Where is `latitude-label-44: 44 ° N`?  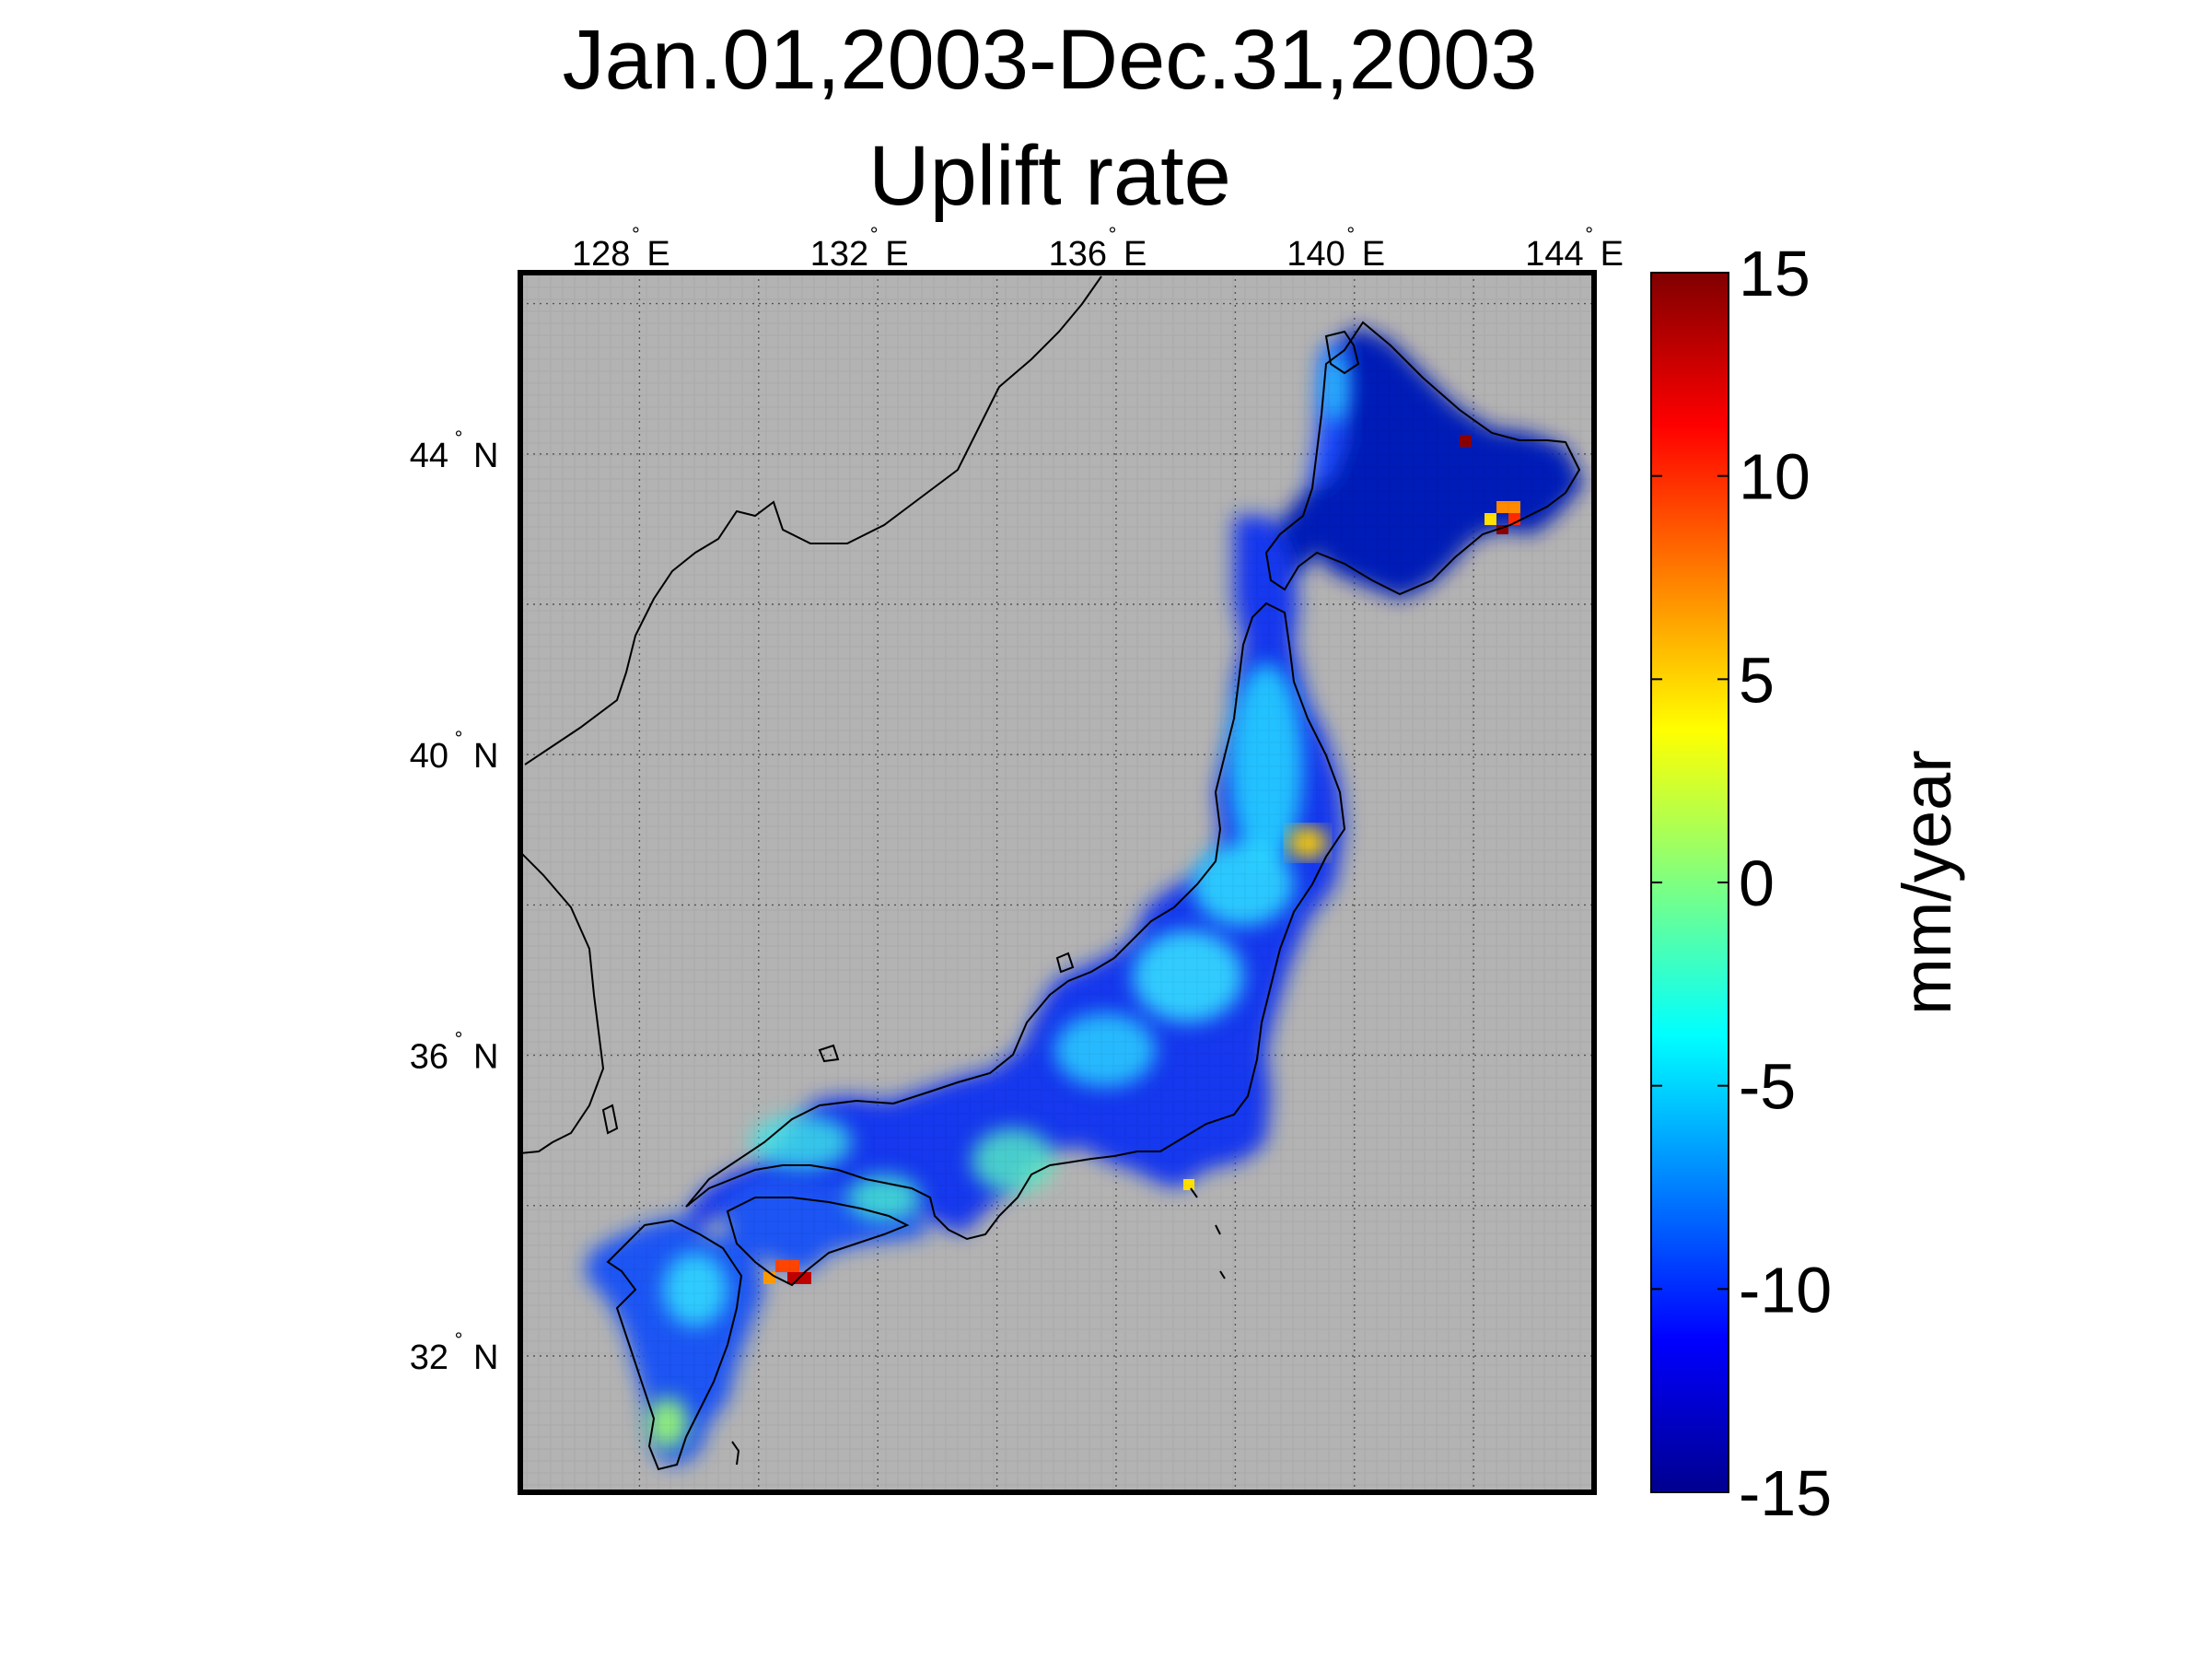 latitude-label-44: 44 ° N is located at coordinates (455, 450).